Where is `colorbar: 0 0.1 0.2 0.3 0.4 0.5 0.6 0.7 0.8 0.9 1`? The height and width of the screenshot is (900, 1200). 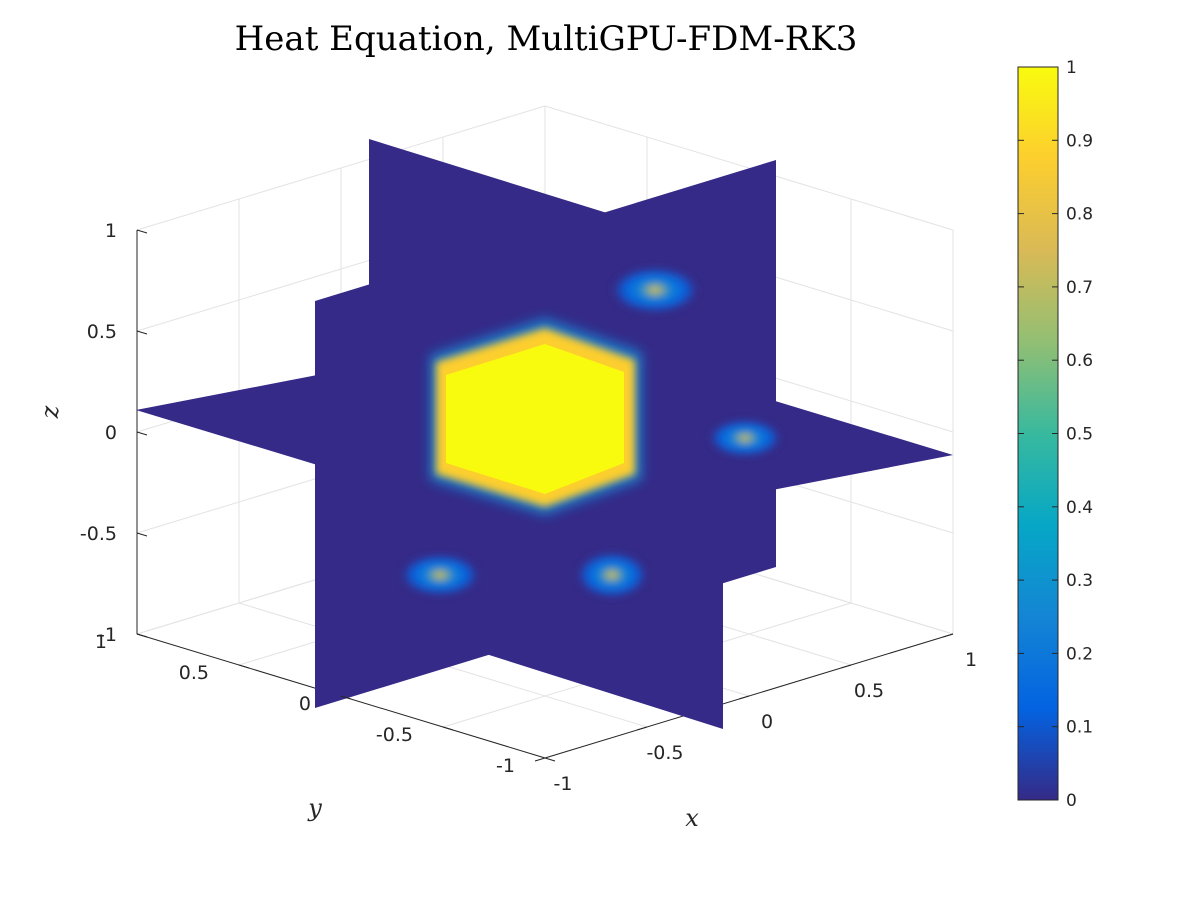
colorbar: 0 0.1 0.2 0.3 0.4 0.5 0.6 0.7 0.8 0.9 1 is located at coordinates (1055, 434).